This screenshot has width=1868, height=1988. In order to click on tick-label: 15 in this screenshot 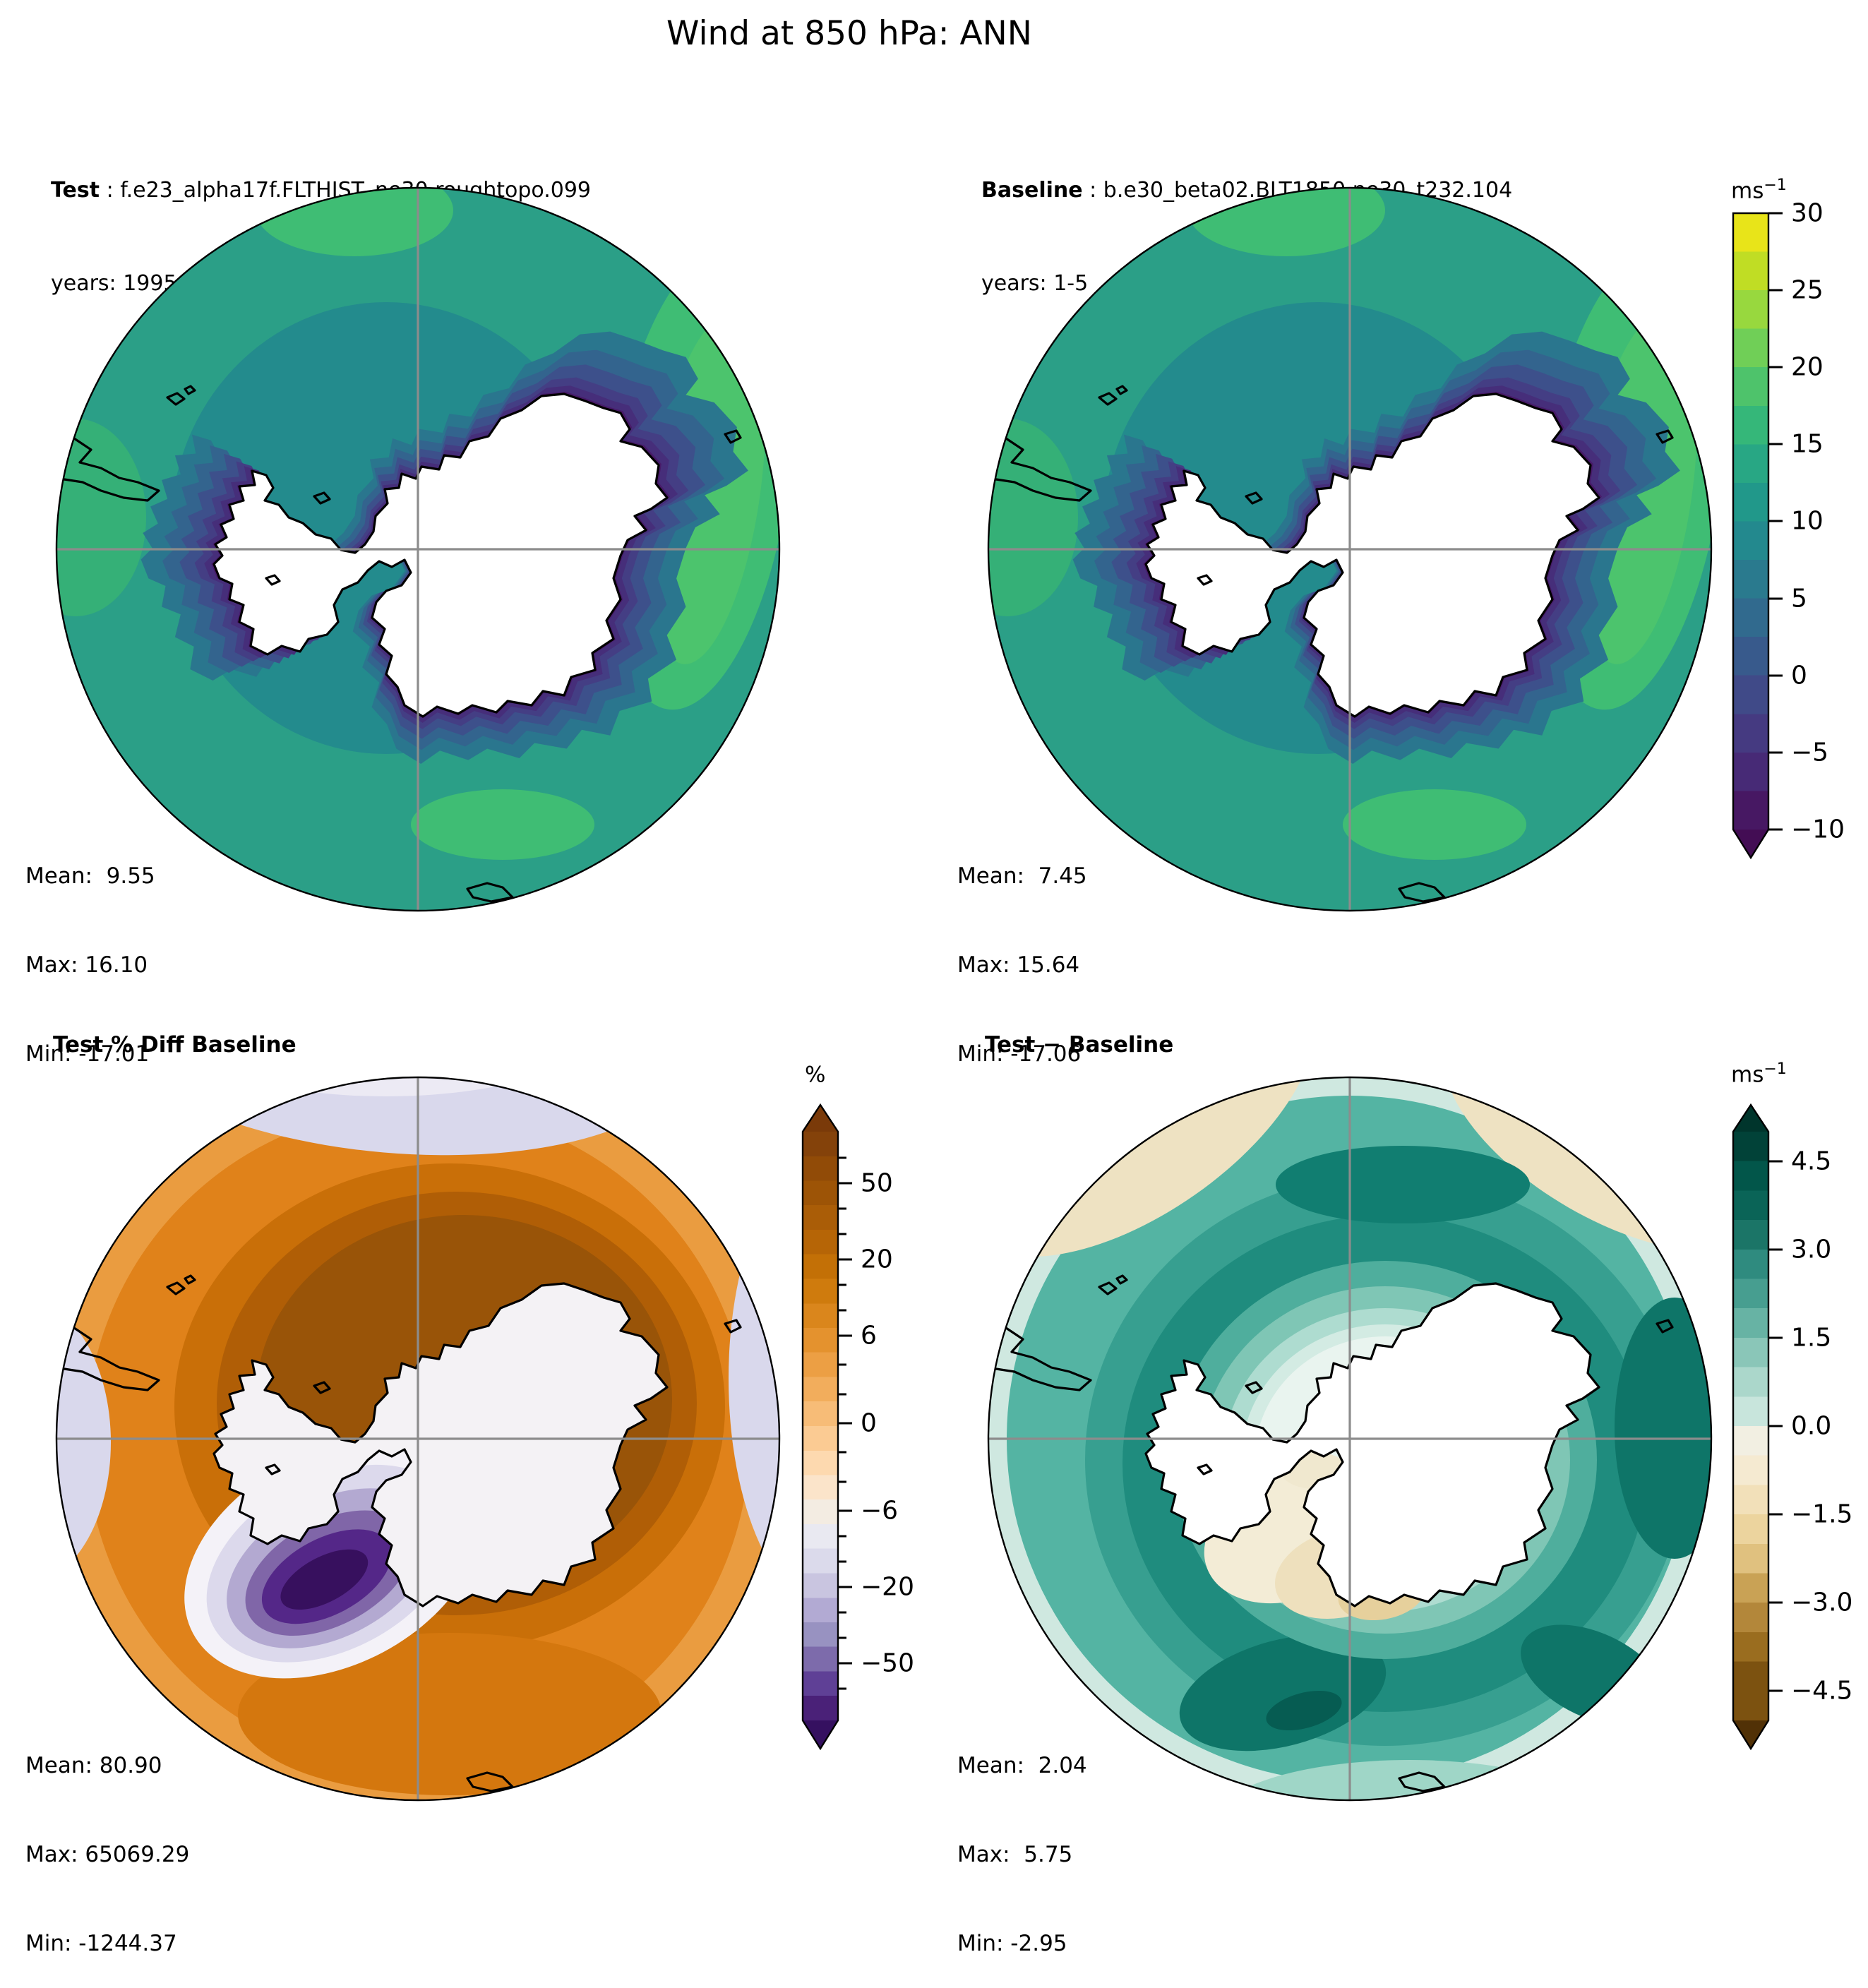, I will do `click(1807, 444)`.